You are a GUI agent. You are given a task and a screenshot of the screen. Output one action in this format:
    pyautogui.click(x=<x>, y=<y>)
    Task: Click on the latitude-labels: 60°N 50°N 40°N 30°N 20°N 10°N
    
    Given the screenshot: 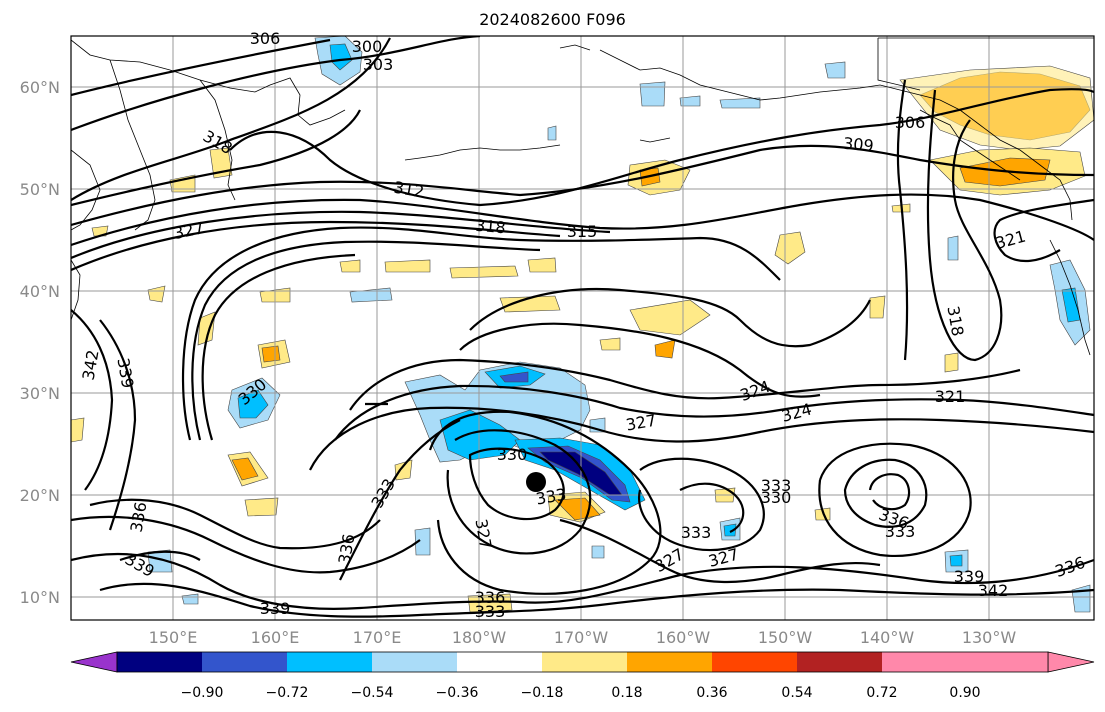 What is the action you would take?
    pyautogui.click(x=40, y=342)
    